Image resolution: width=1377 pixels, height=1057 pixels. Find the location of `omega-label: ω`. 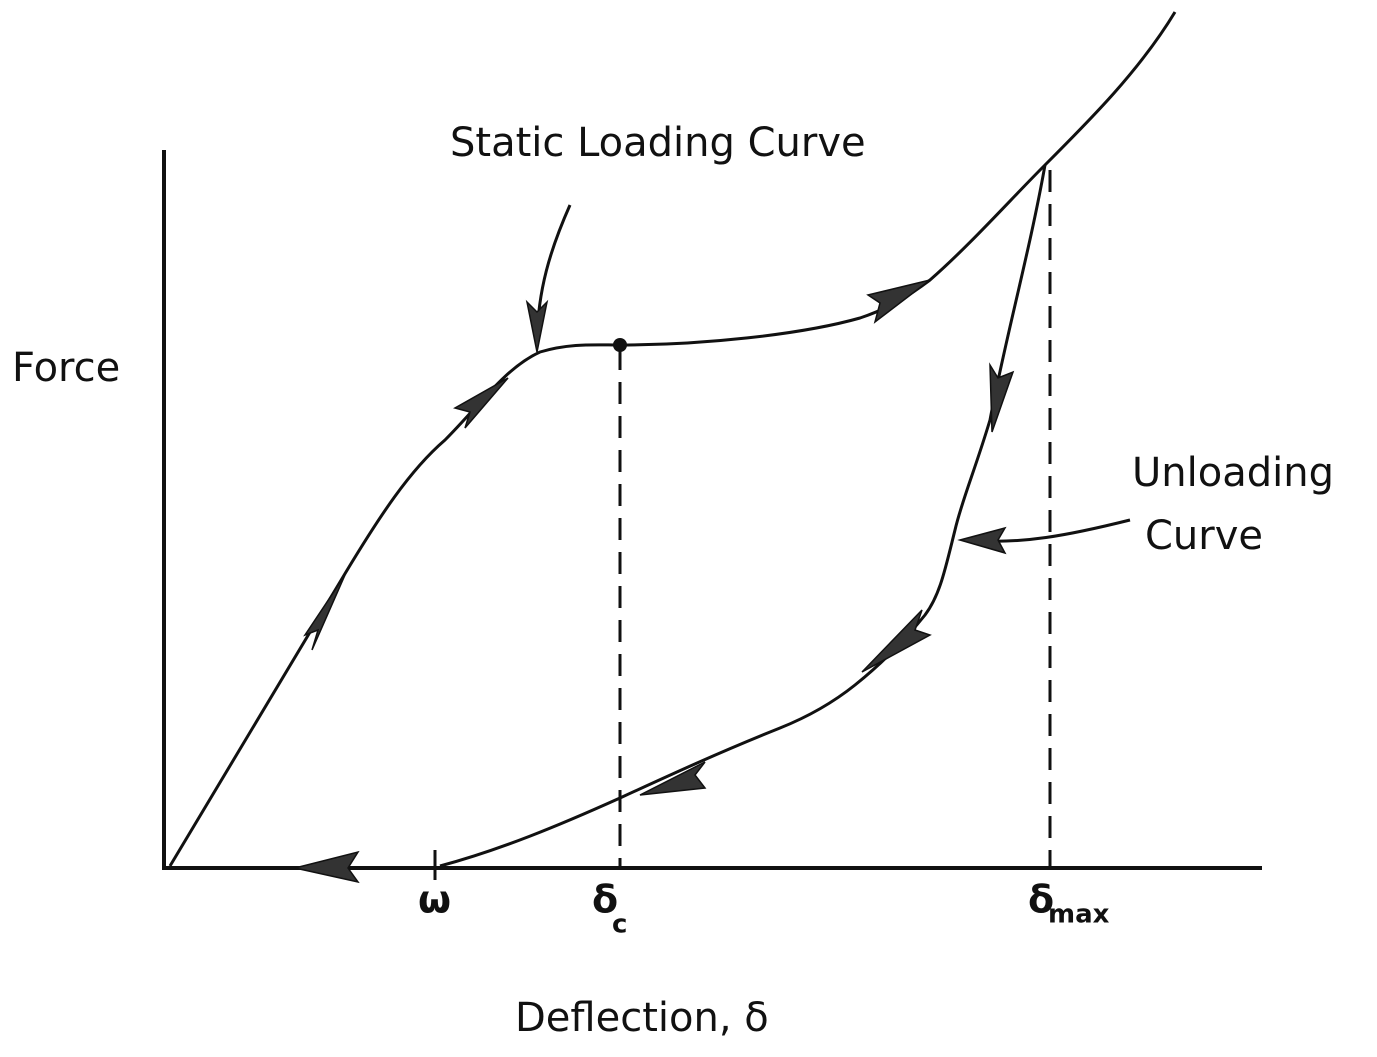

omega-label: ω is located at coordinates (434, 900).